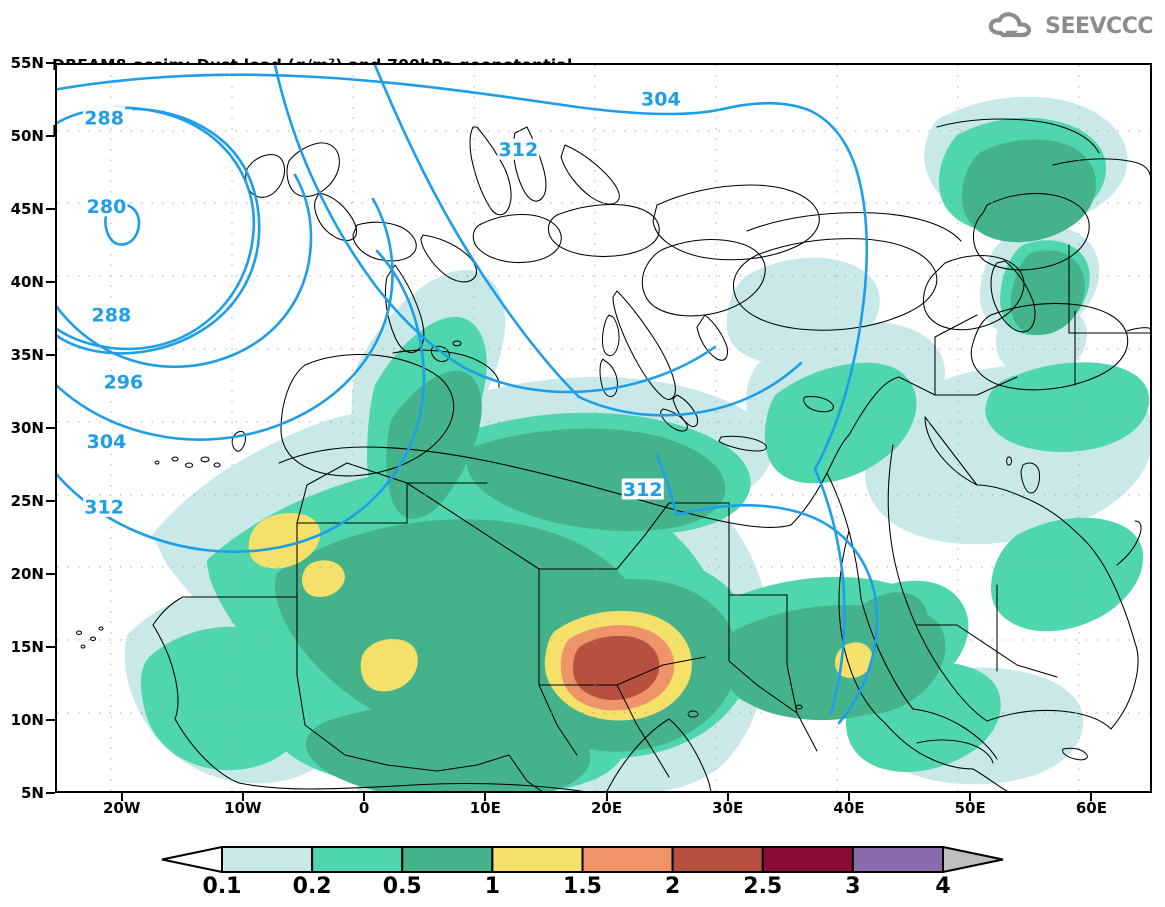  Describe the element at coordinates (970, 808) in the screenshot. I see `x-tick-50E: 50E` at that location.